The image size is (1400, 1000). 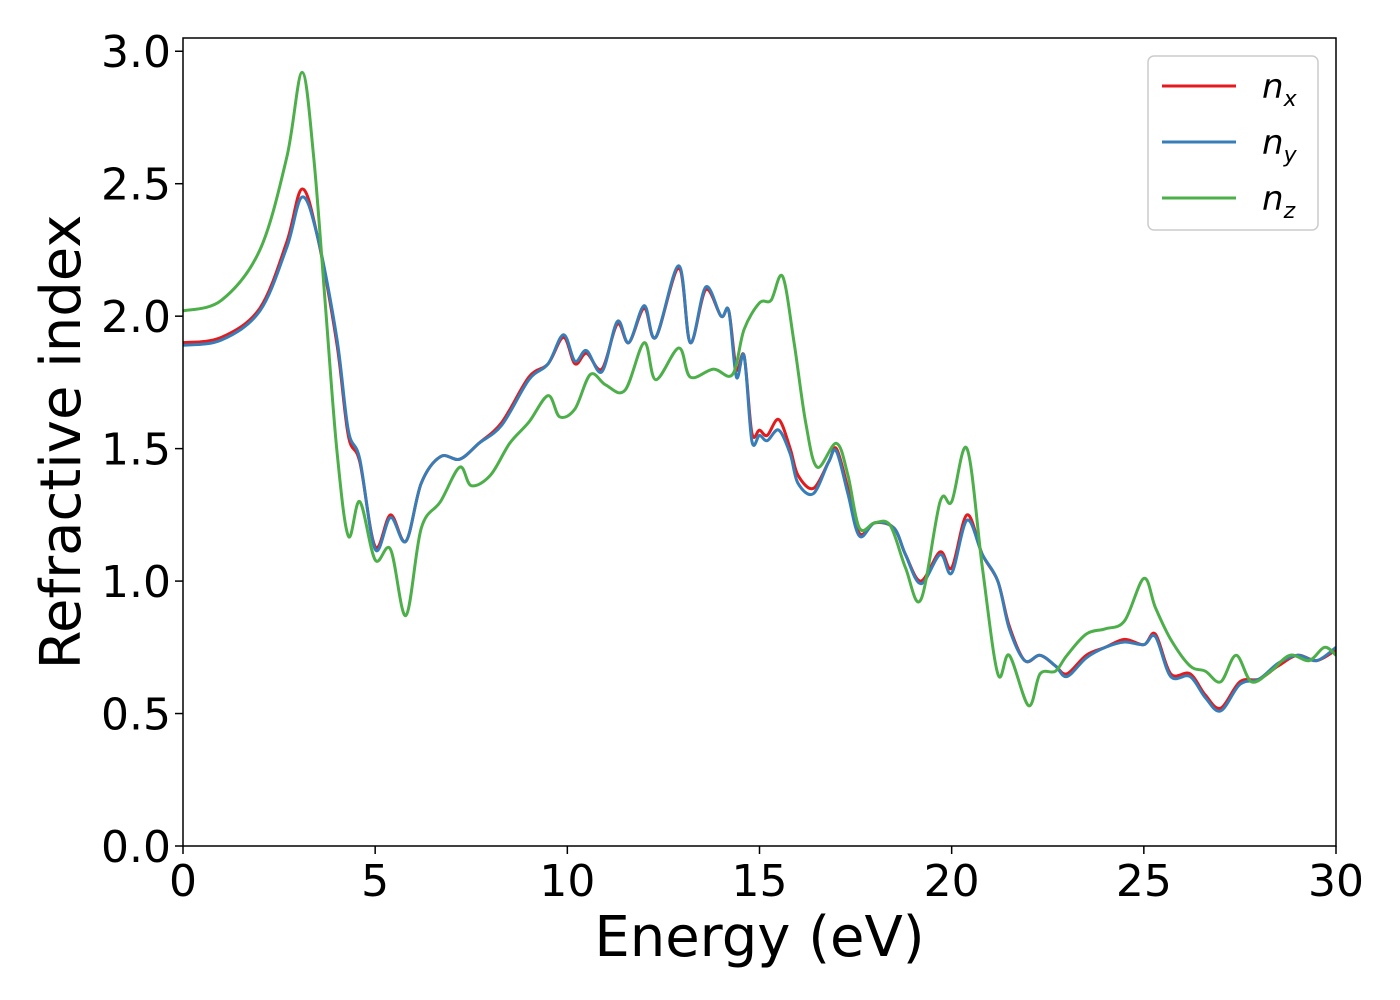 What do you see at coordinates (136, 450) in the screenshot?
I see `y-tick-label: 1.5` at bounding box center [136, 450].